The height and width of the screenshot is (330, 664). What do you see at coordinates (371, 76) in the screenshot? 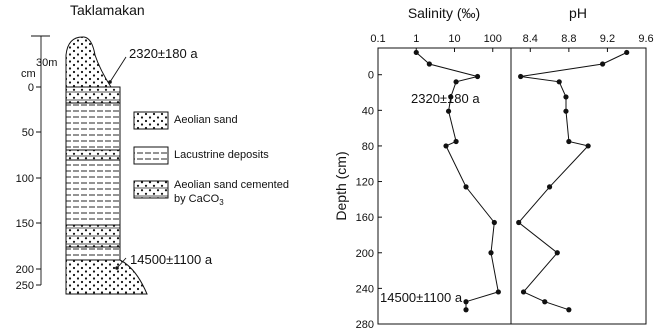
I see `y-tick-label: 0` at bounding box center [371, 76].